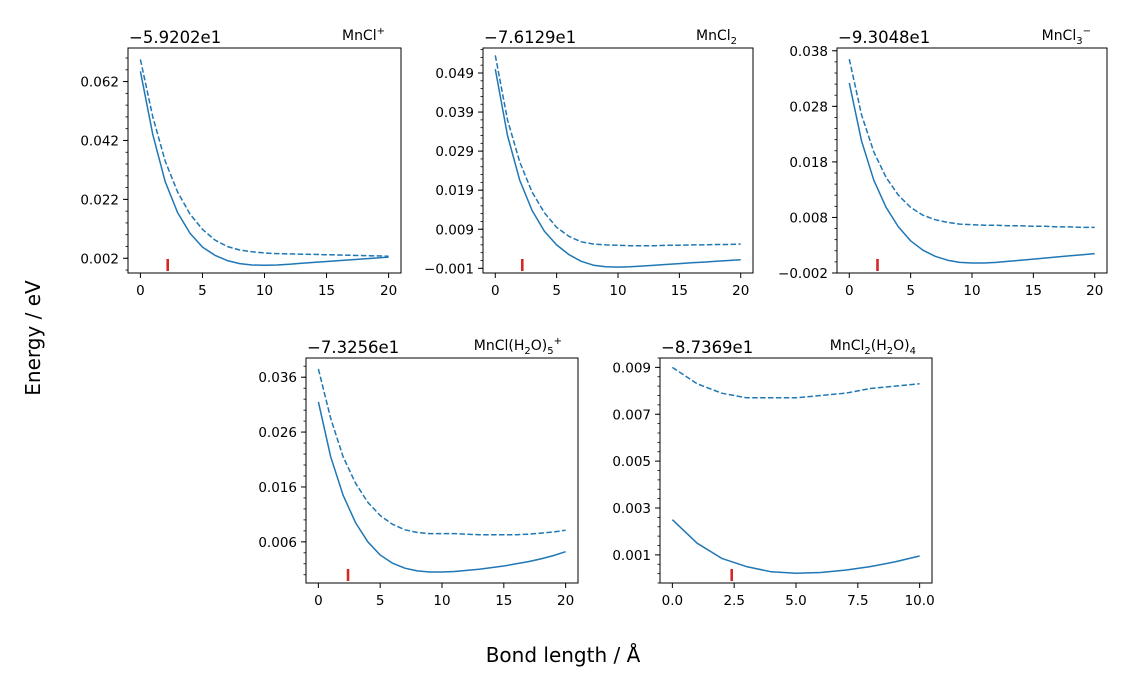 This screenshot has width=1125, height=675. Describe the element at coordinates (454, 74) in the screenshot. I see `y-tick-label: 0.049` at that location.